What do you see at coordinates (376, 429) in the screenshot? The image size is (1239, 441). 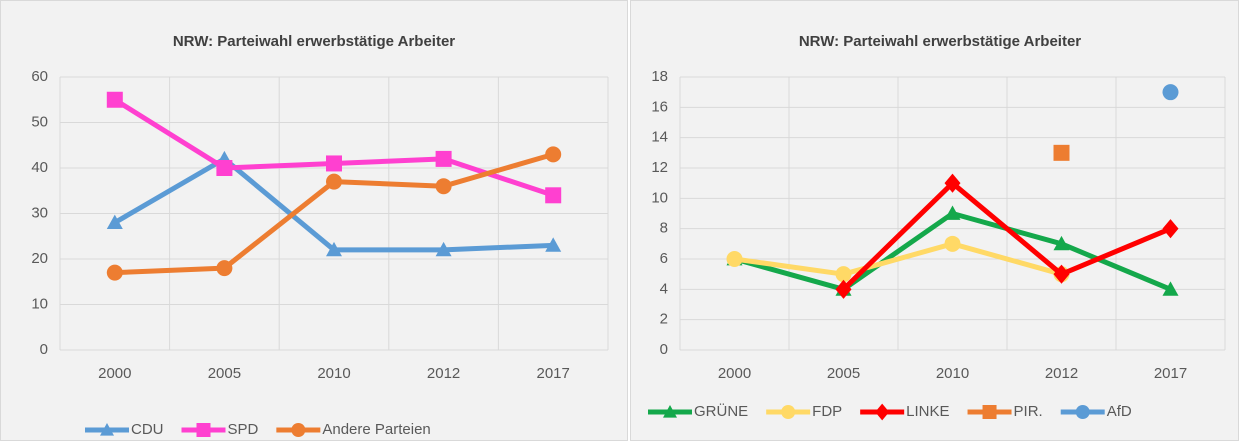 I see `legend-label: Andere Parteien` at bounding box center [376, 429].